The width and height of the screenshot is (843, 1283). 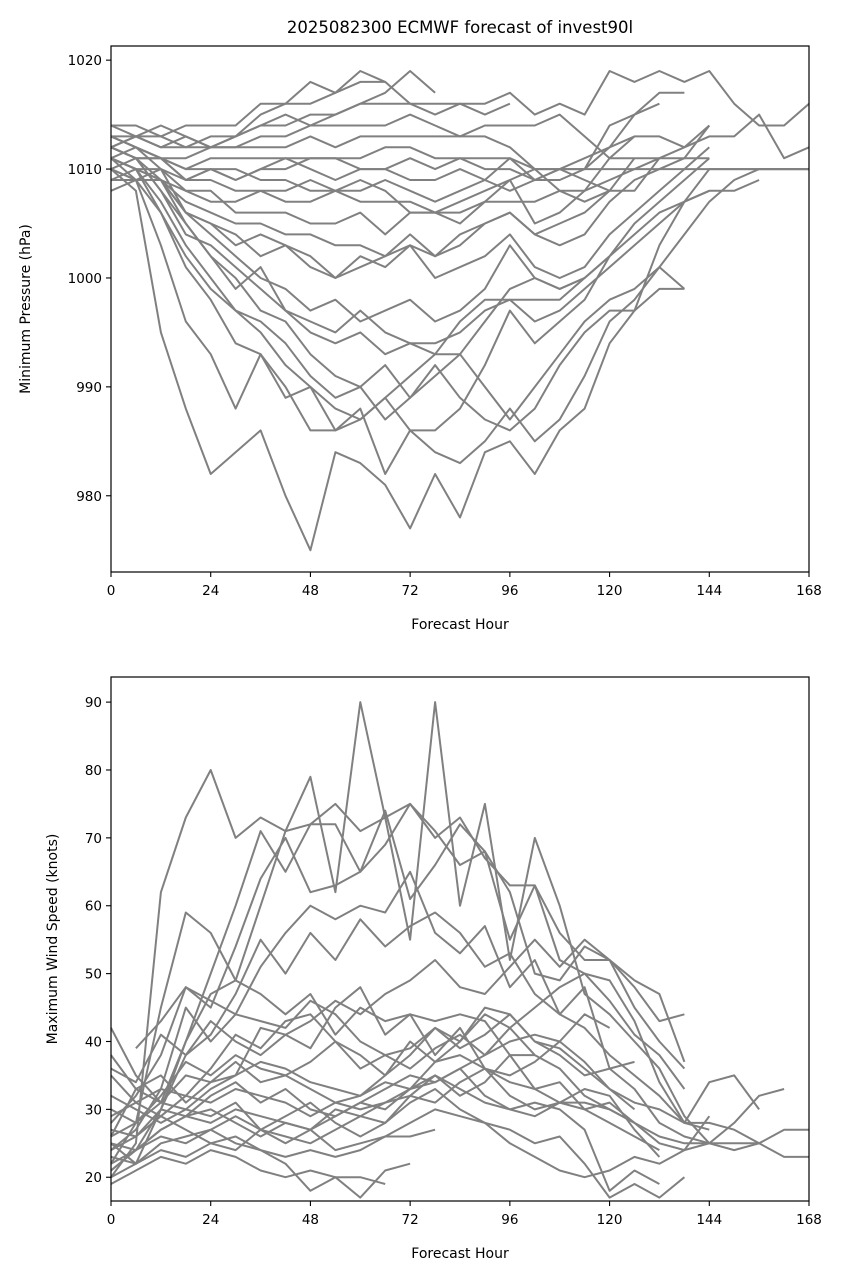 I want to click on wind-y-tick-label: 50, so click(x=93, y=975).